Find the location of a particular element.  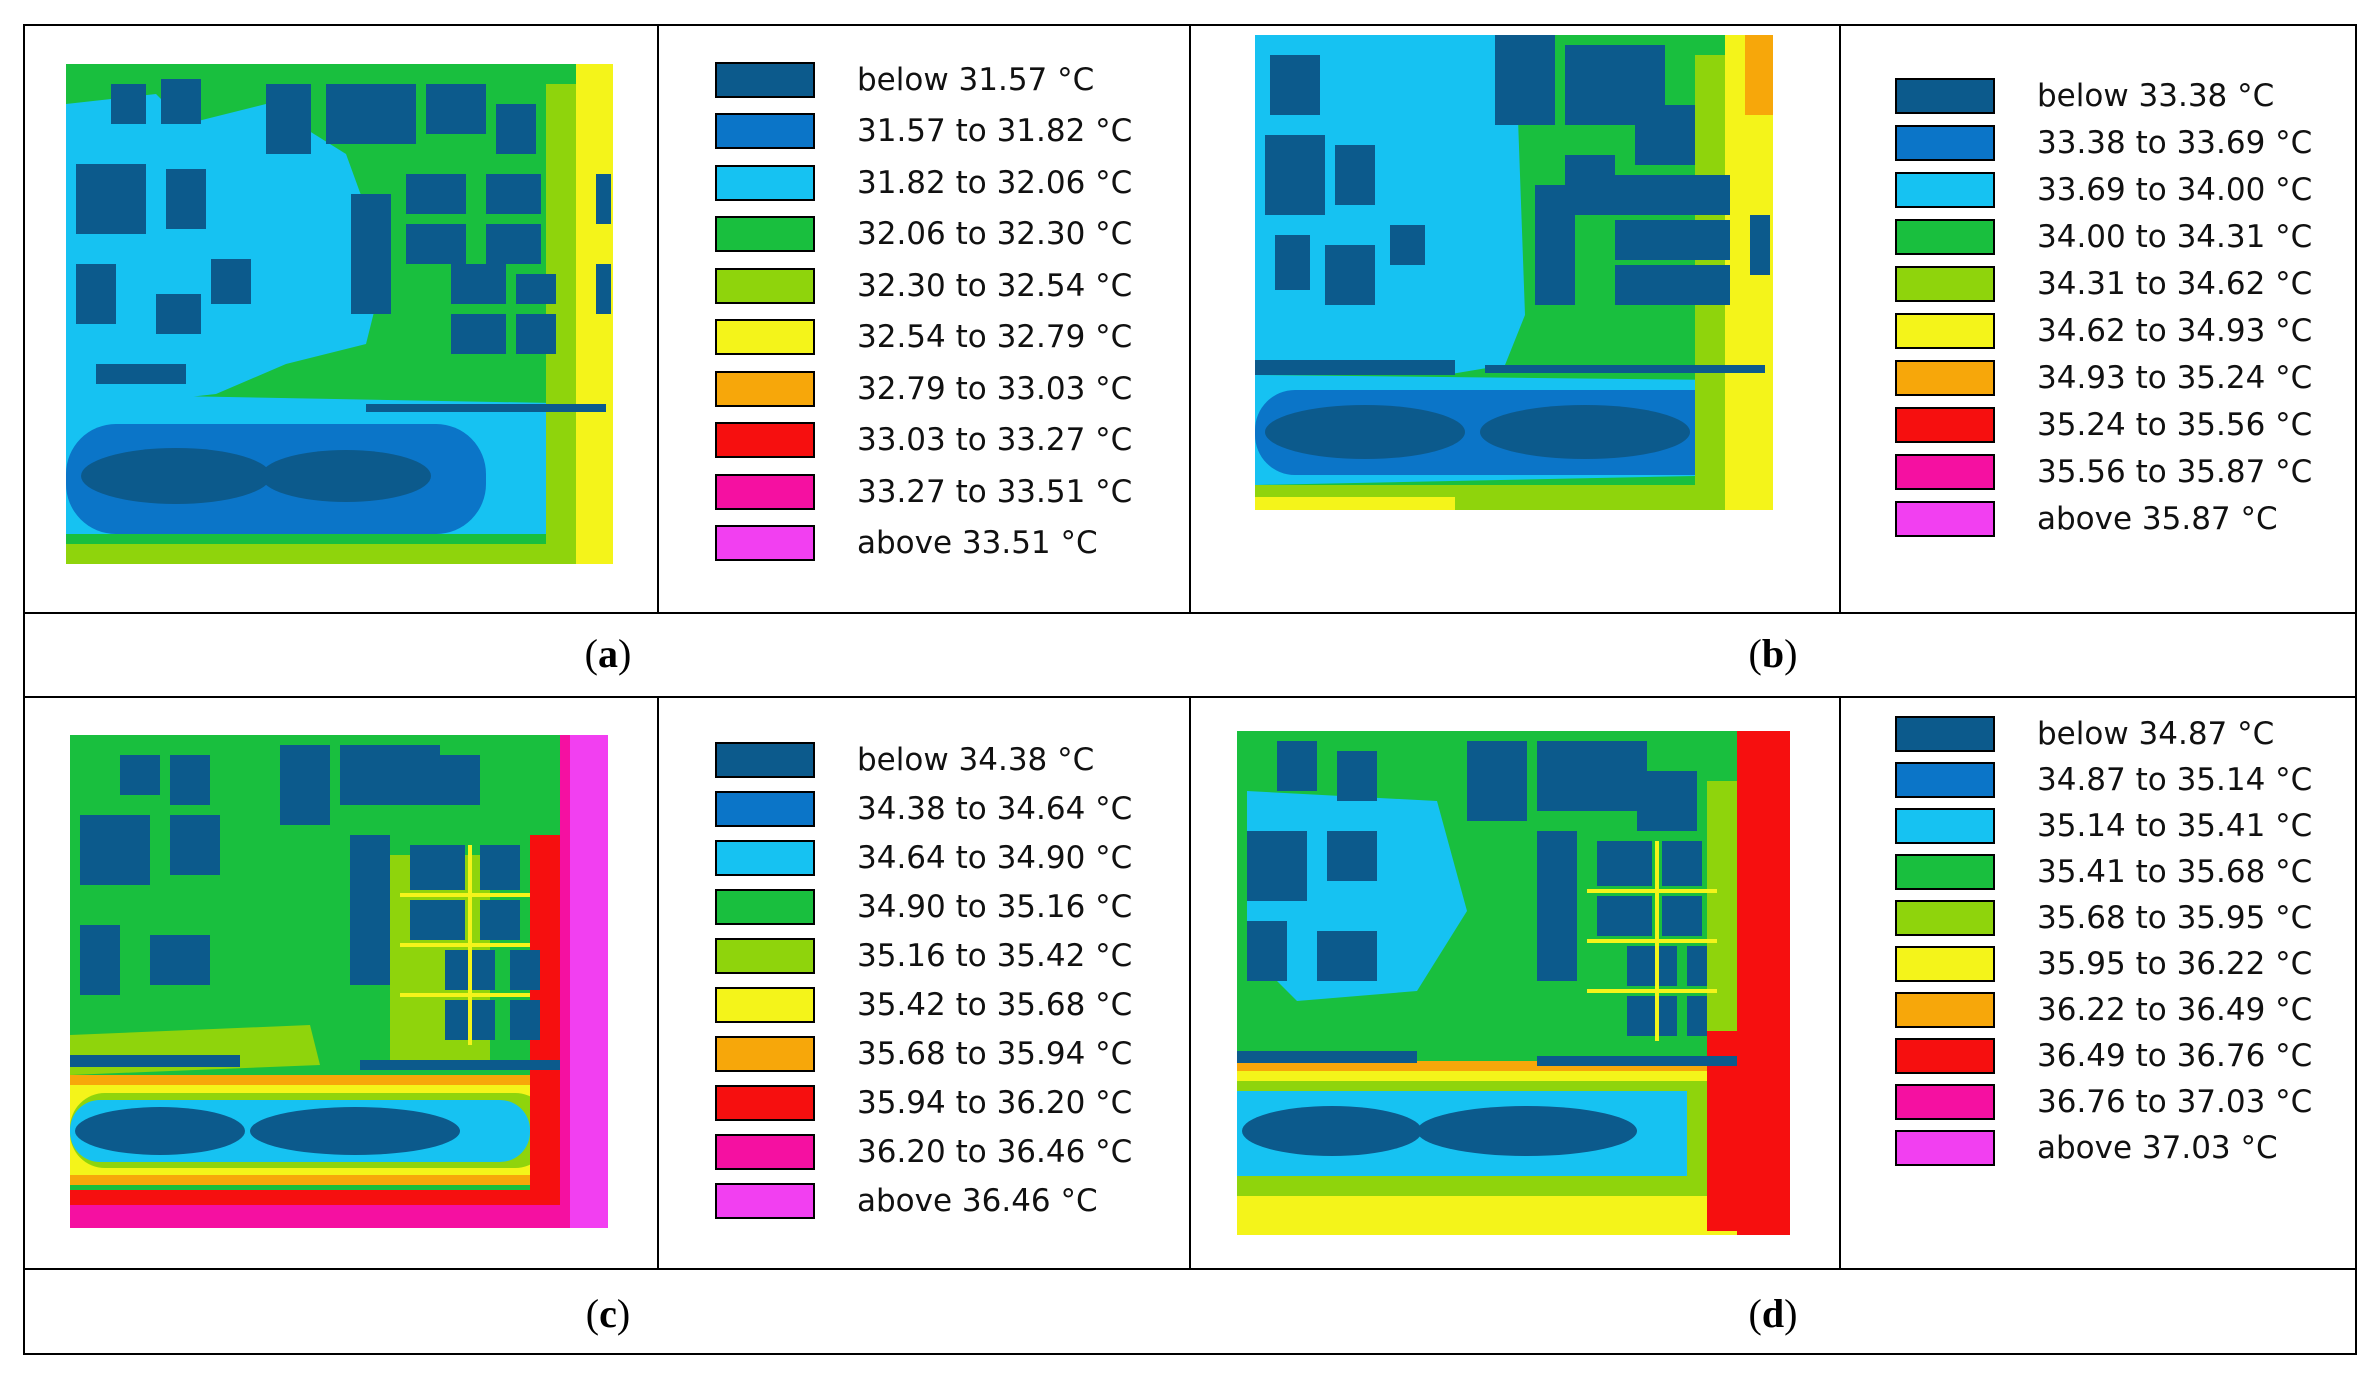

legend-label: 35.94 to 36.20 °C is located at coordinates (995, 1103).